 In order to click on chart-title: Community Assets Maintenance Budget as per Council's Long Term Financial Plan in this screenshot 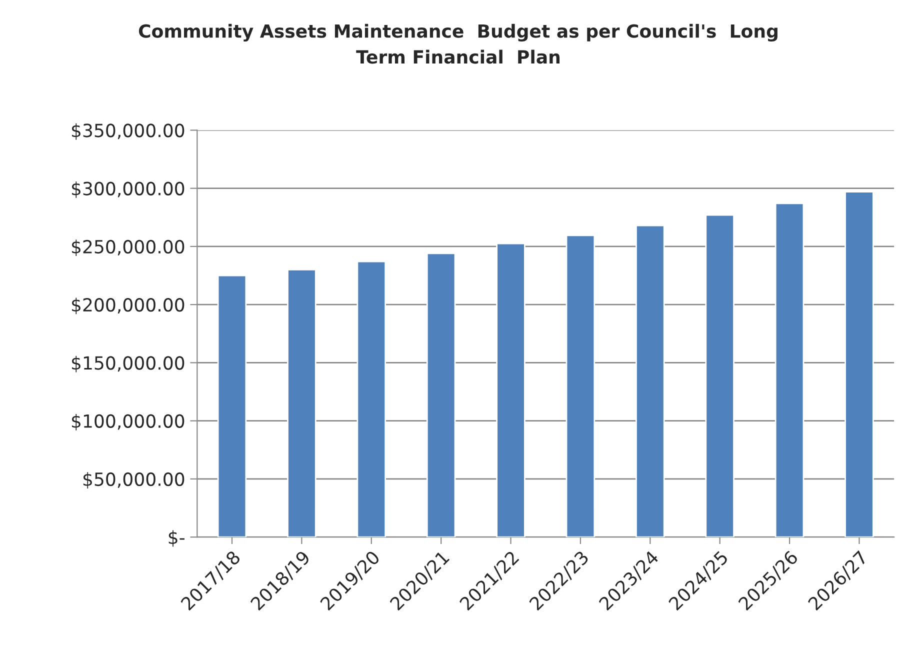, I will do `click(458, 44)`.